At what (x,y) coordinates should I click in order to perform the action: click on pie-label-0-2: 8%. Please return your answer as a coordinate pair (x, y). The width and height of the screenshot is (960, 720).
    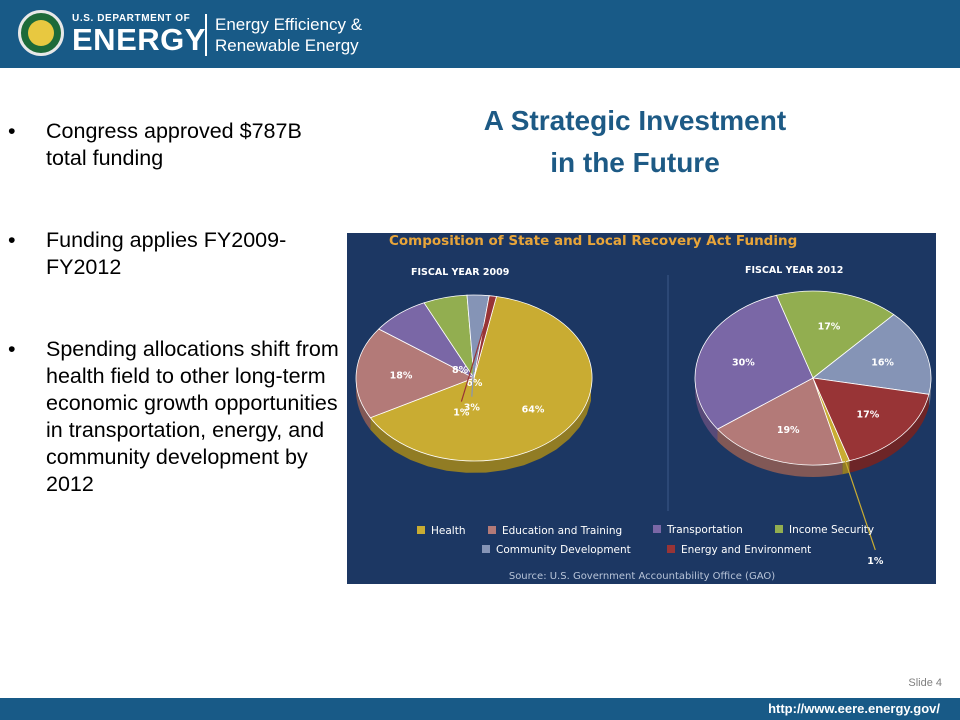
    Looking at the image, I should click on (460, 370).